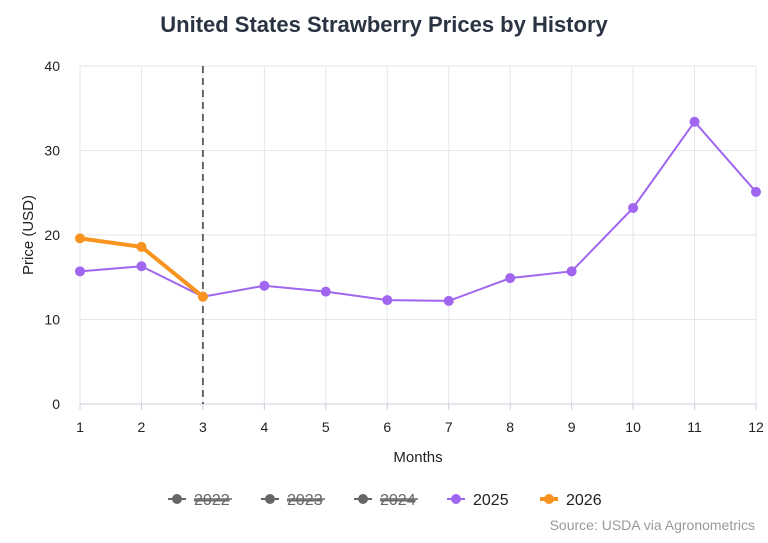 This screenshot has width=768, height=543. Describe the element at coordinates (28, 235) in the screenshot. I see `y-axis-label: Price (USD)` at that location.